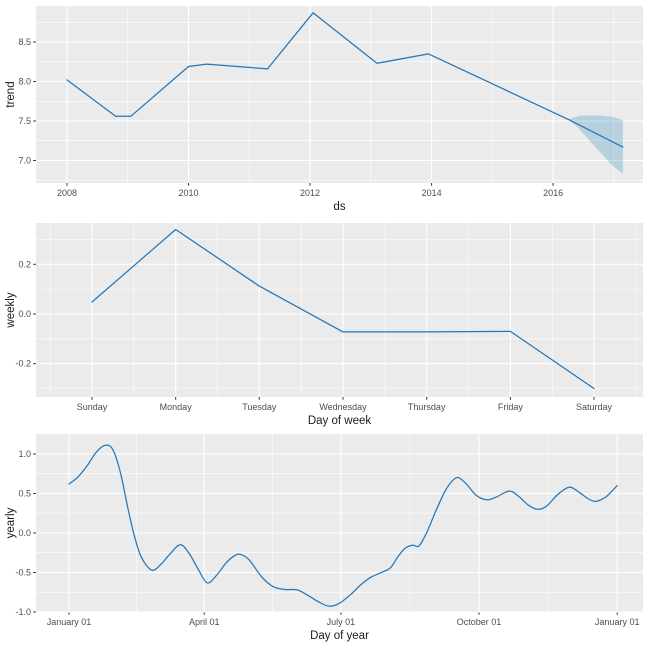 The image size is (648, 648). What do you see at coordinates (594, 407) in the screenshot?
I see `x-tick-label: Saturday` at bounding box center [594, 407].